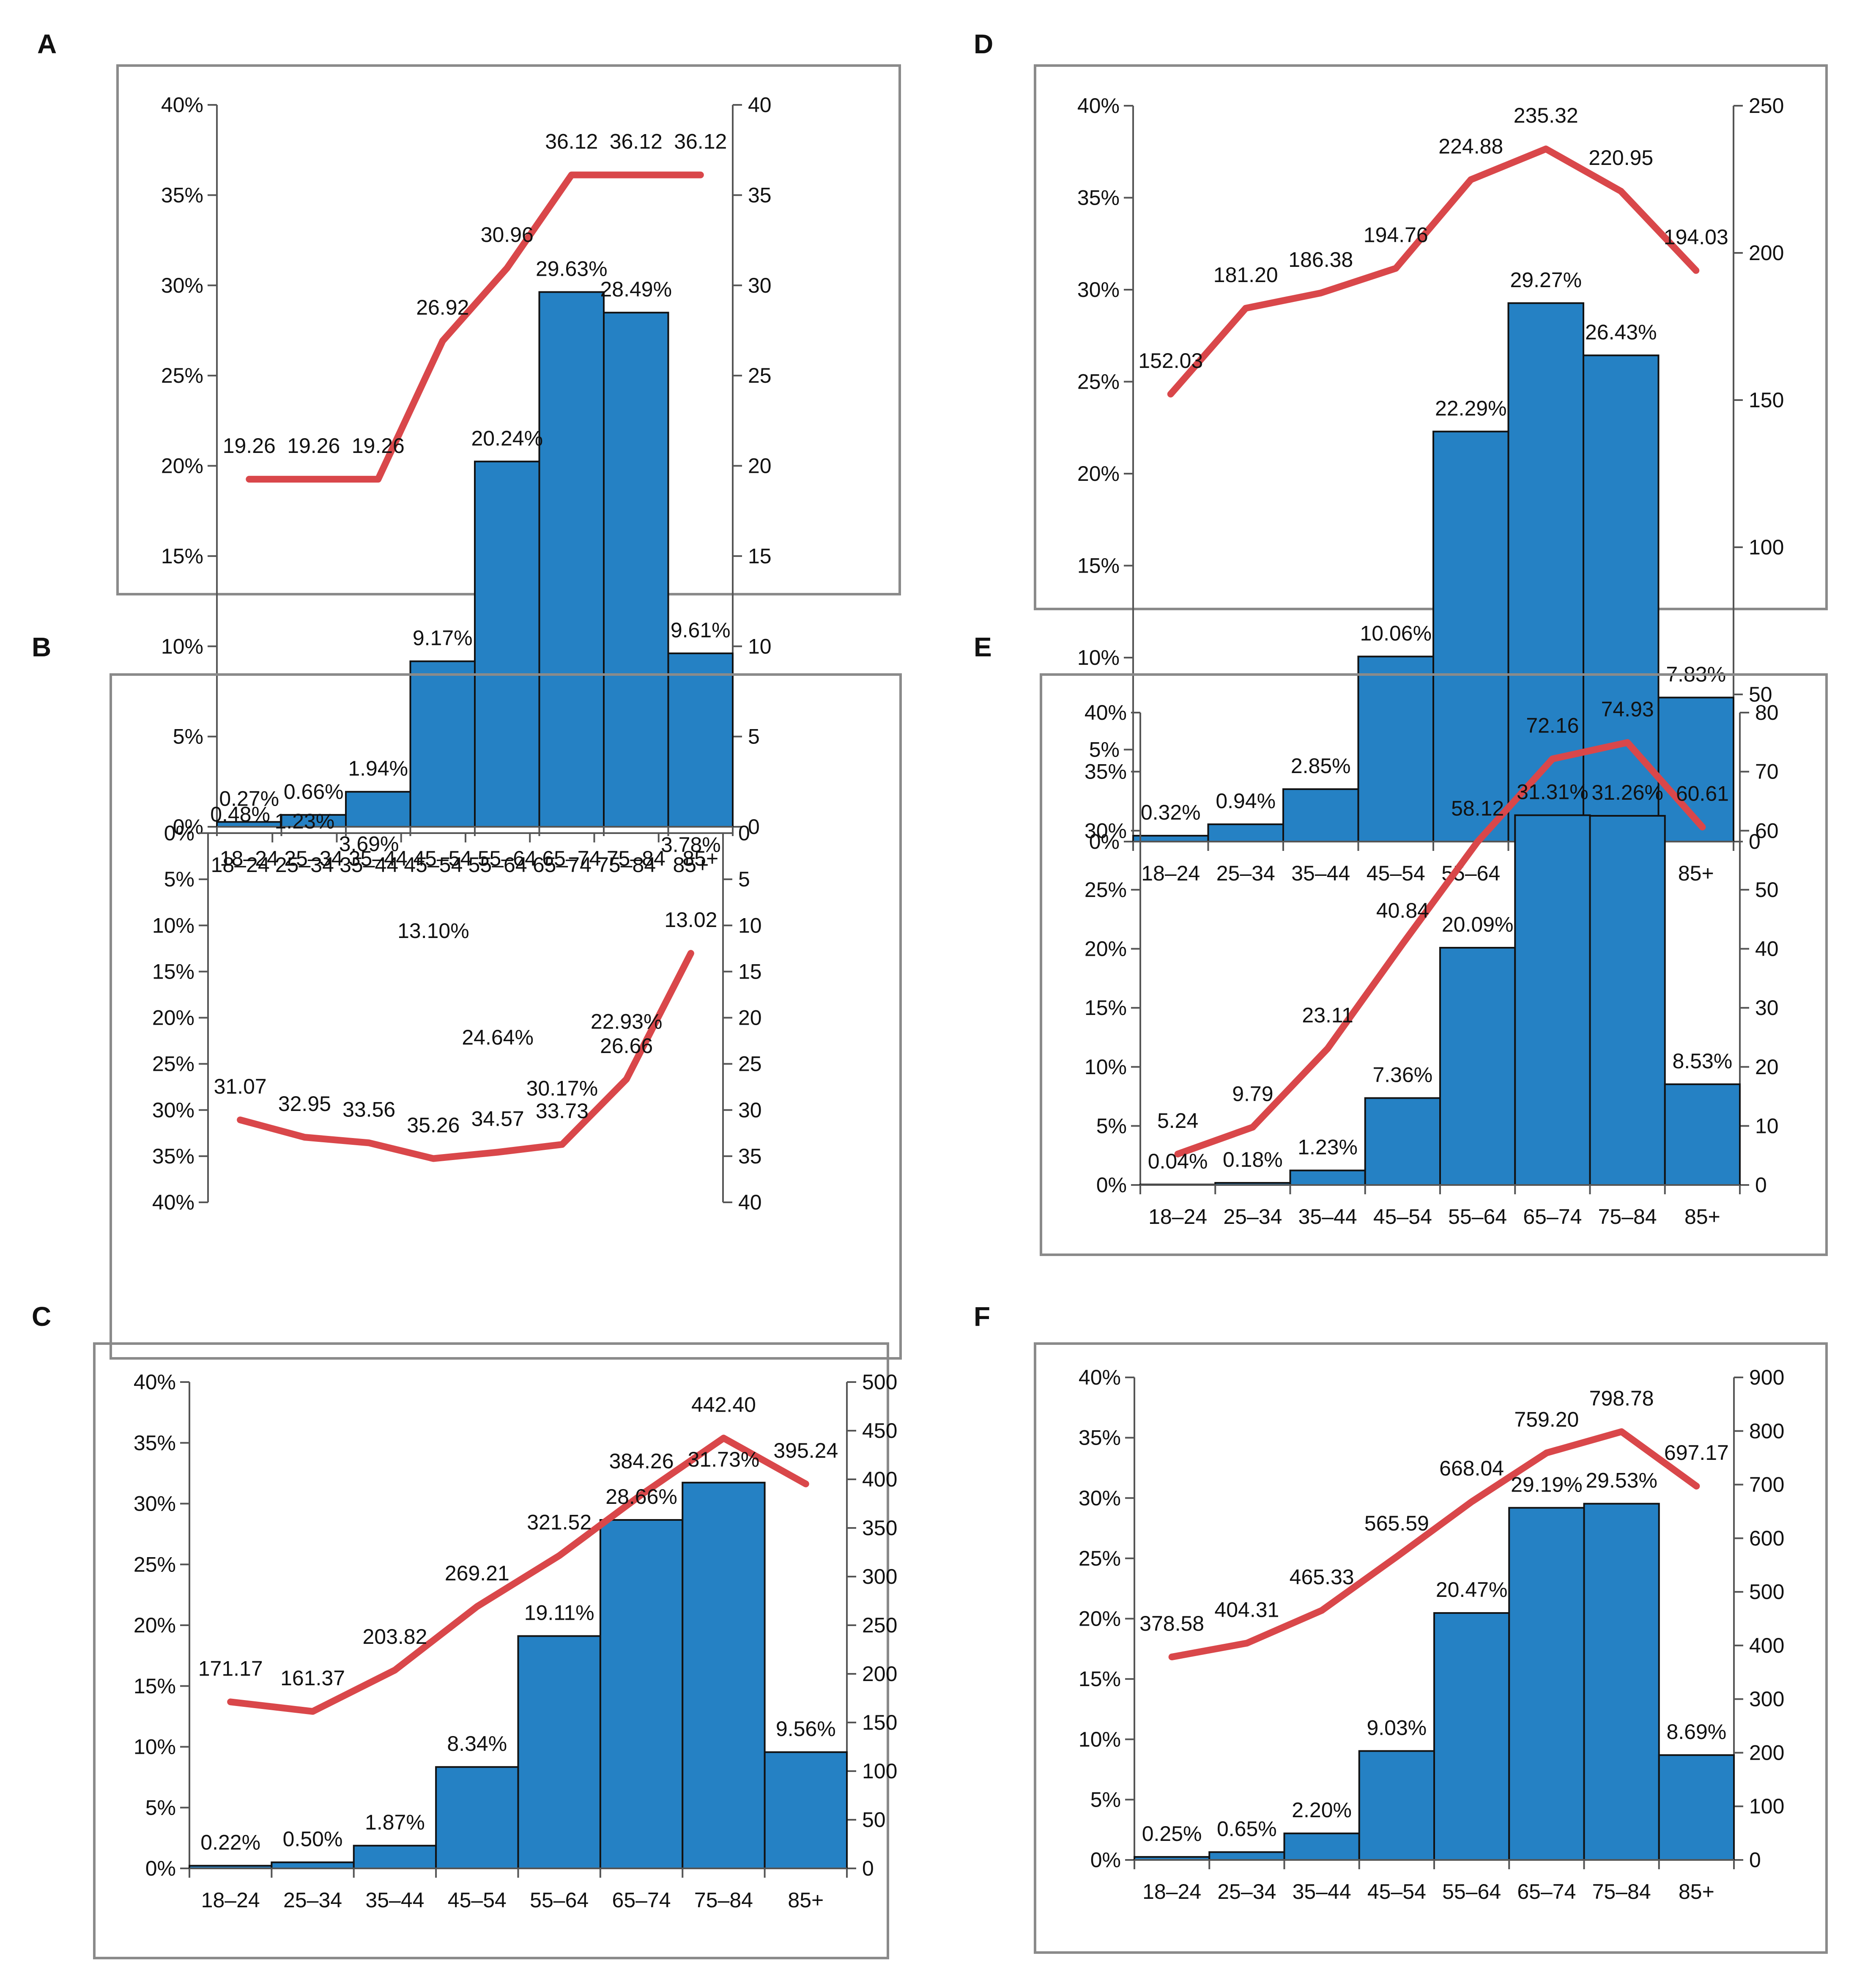 The width and height of the screenshot is (1876, 1983). Describe the element at coordinates (1396, 873) in the screenshot. I see `panel-d-x-tick-label: 45–54` at that location.